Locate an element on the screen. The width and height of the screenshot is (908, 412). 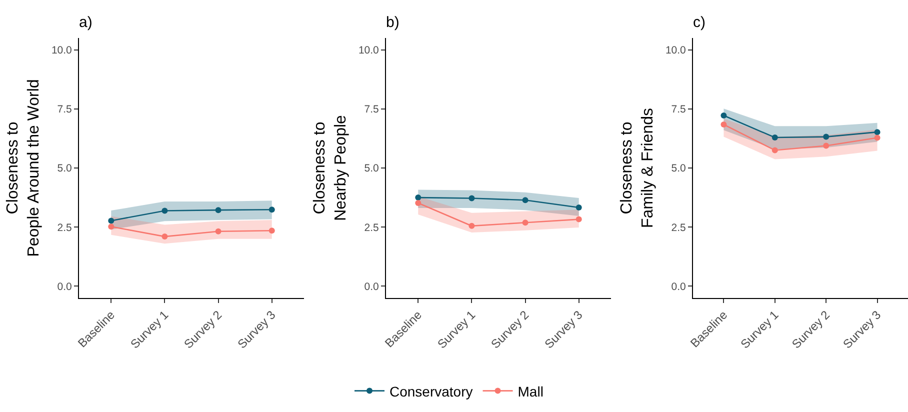
legend-label: Conservatory is located at coordinates (431, 391).